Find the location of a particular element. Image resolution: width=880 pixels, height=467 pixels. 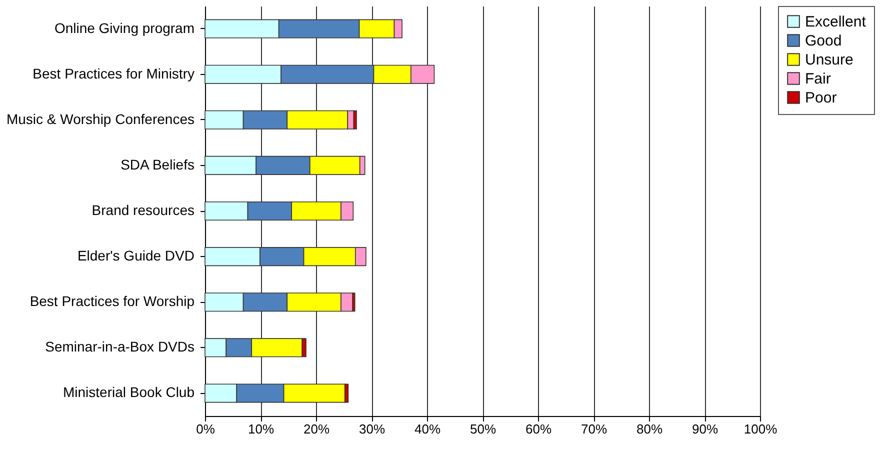

x-tick-label: 70% is located at coordinates (594, 429).